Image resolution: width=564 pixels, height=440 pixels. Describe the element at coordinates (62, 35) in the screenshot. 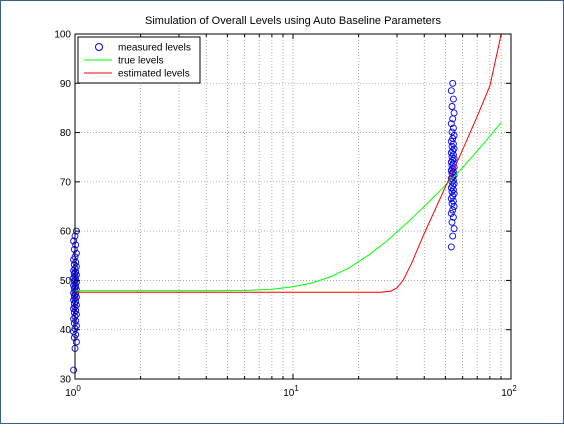

I see `y-tick-label: 100` at that location.